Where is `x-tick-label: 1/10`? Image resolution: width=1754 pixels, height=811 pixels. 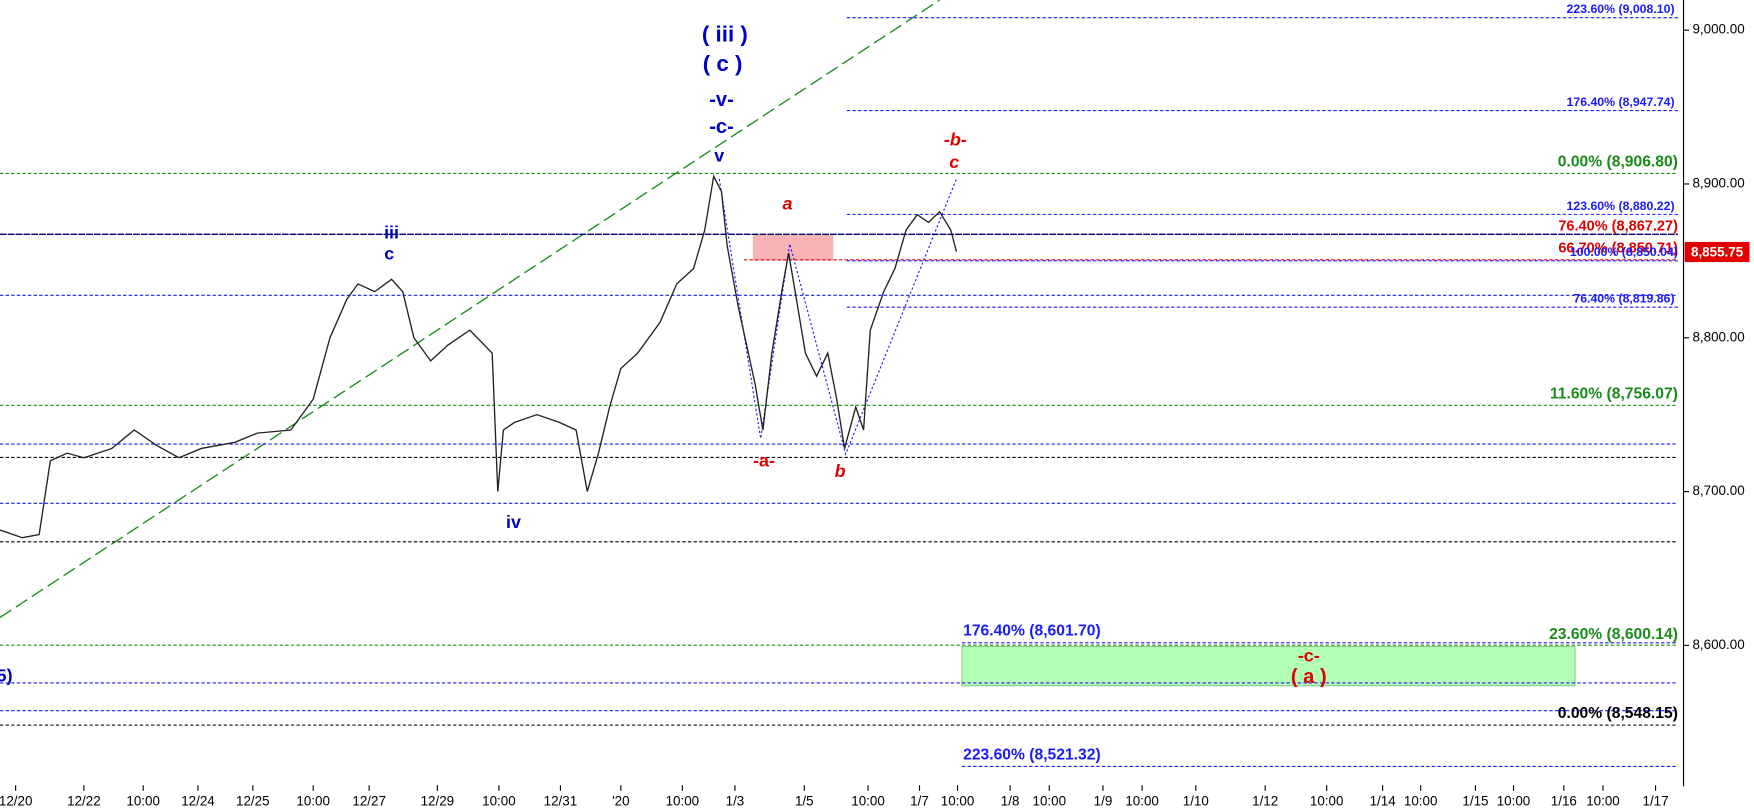 x-tick-label: 1/10 is located at coordinates (1196, 801).